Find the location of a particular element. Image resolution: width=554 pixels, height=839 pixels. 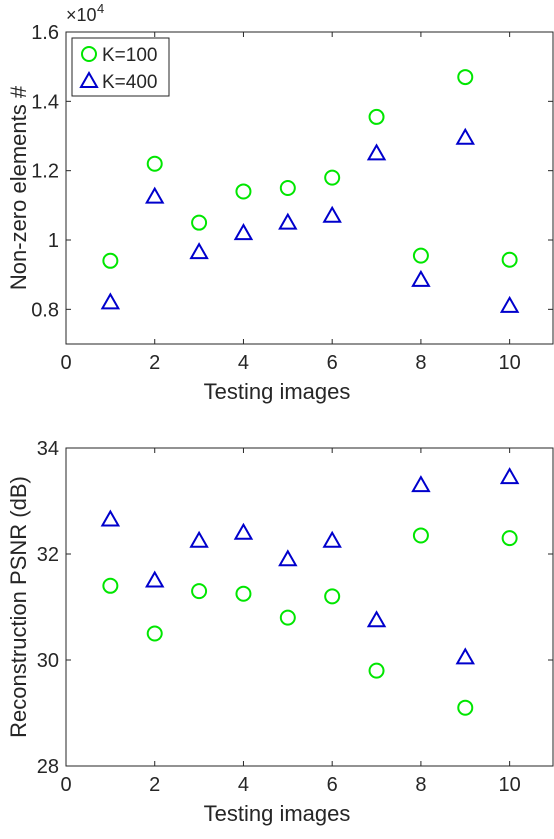

exponent-label: ×10 is located at coordinates (81, 15).